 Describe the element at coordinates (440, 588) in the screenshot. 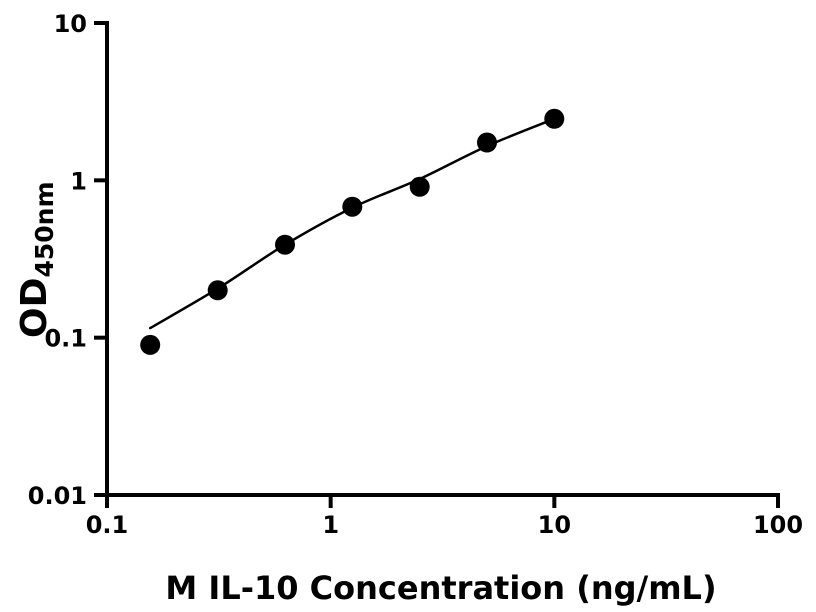

I see `x-axis-title: M IL-10 Concentration (ng/mL)` at that location.